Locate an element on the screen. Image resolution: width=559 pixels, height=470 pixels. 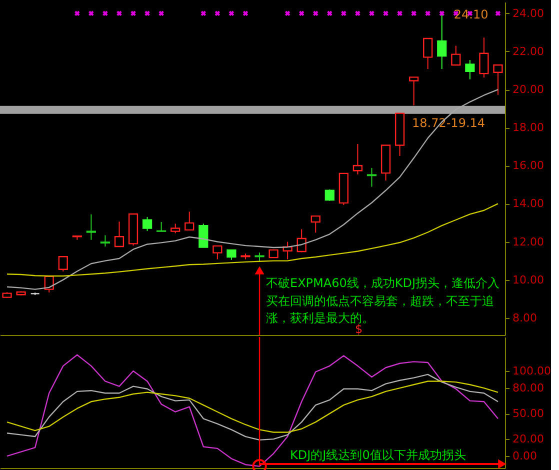
y-tick-label: 14.00 is located at coordinates (528, 203).